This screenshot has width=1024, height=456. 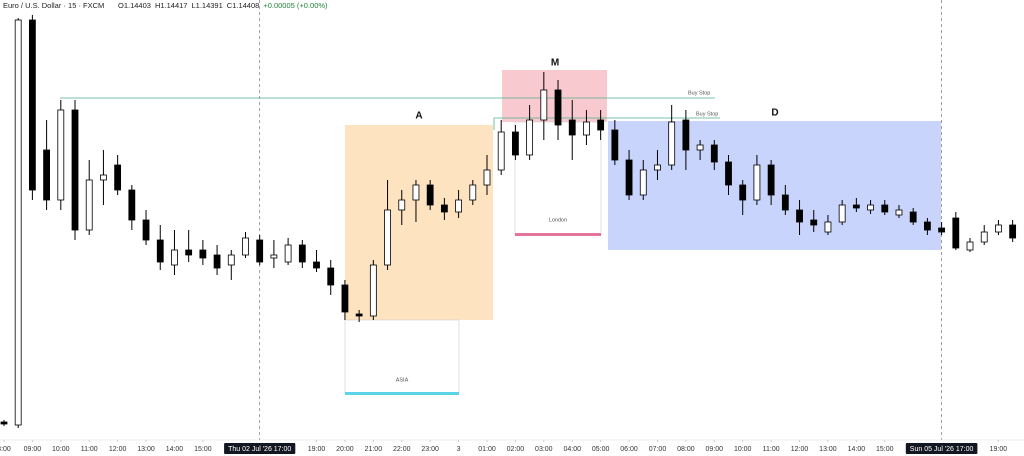 What do you see at coordinates (402, 393) in the screenshot?
I see `asia-bar` at bounding box center [402, 393].